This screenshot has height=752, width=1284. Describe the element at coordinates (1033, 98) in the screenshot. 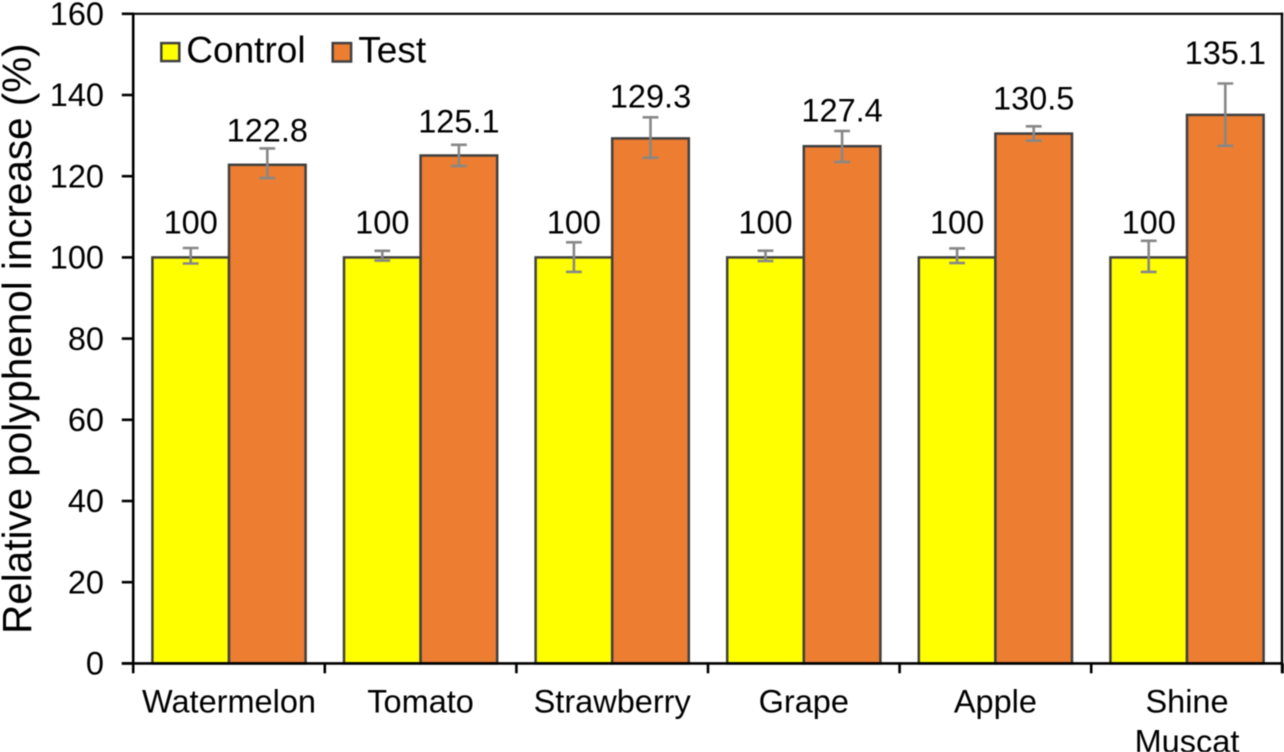

I see `svg-text: 130.5` at that location.